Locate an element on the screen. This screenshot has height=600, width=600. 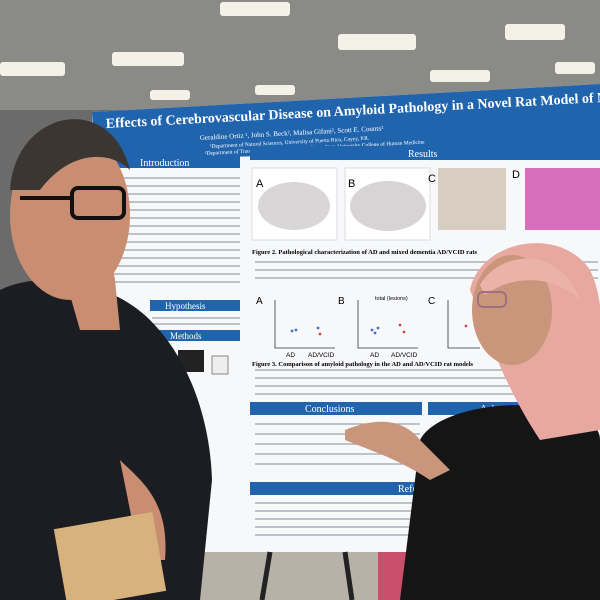
panel-label: A is located at coordinates (260, 184).